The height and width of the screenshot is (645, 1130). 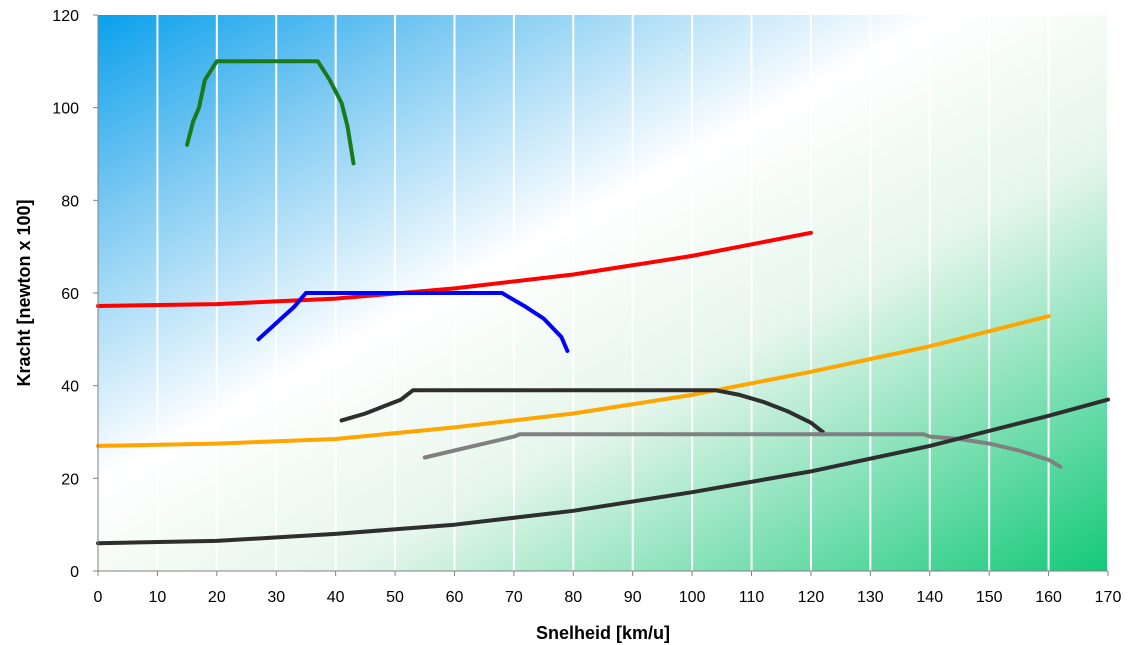 I want to click on x-tick-label-80: 80, so click(x=573, y=597).